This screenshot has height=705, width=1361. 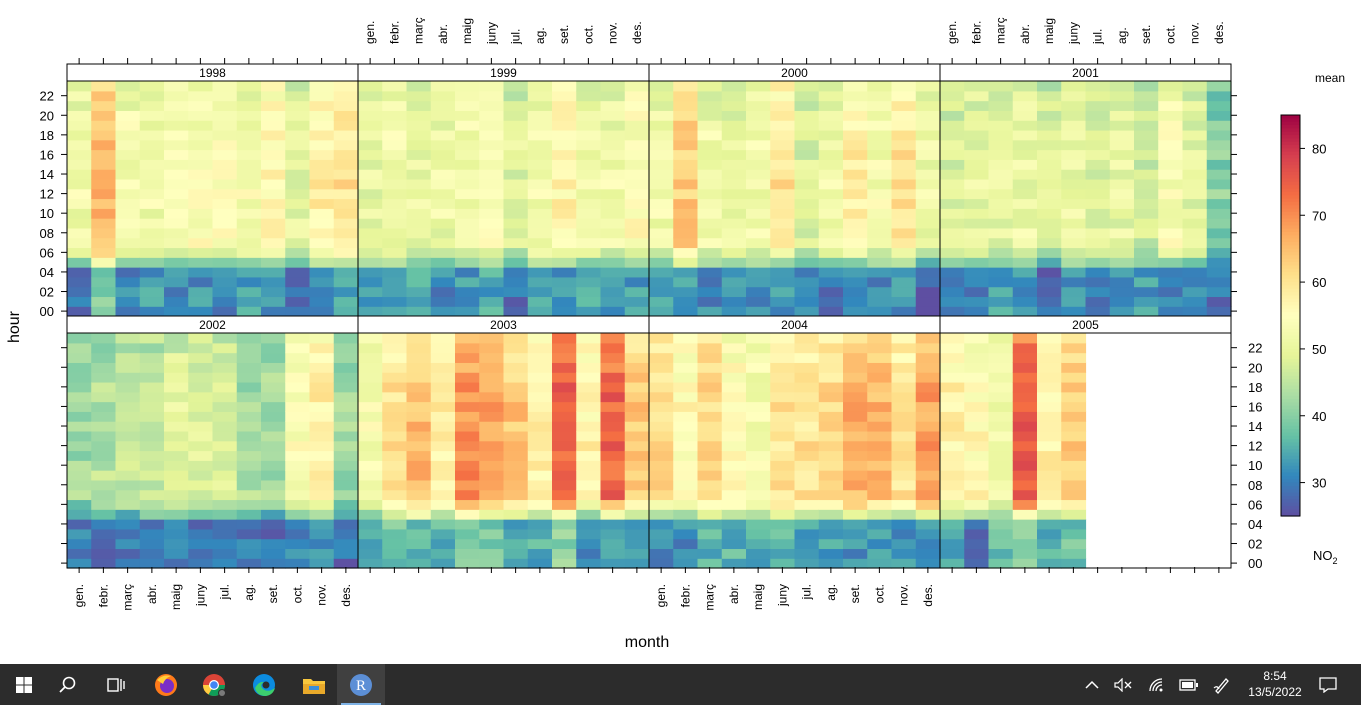 What do you see at coordinates (214, 684) in the screenshot?
I see `chrome-button` at bounding box center [214, 684].